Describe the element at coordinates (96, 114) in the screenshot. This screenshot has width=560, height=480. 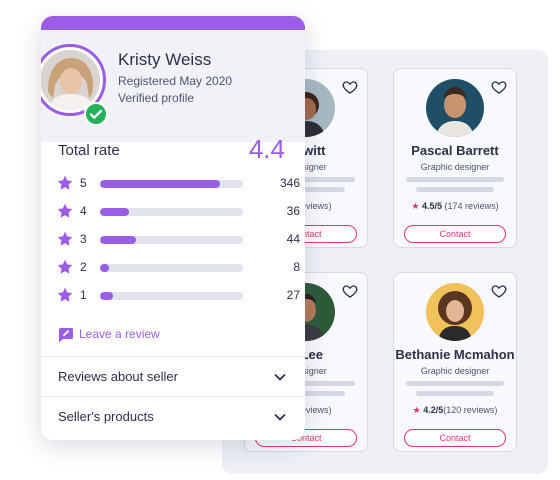
I see `check-badge-icon` at that location.